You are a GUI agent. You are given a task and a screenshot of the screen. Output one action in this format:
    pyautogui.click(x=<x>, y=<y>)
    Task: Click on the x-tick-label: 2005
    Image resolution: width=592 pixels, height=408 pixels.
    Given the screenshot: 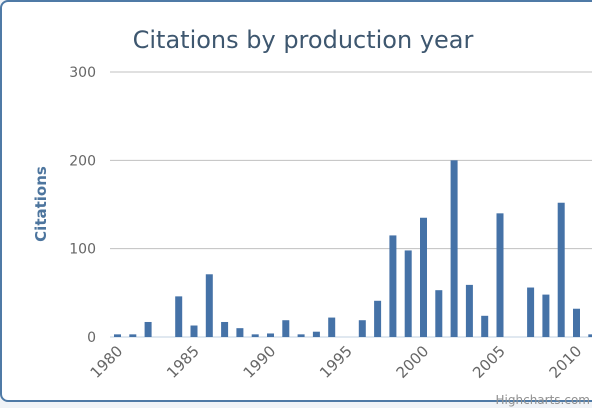 What is the action you would take?
    pyautogui.click(x=489, y=362)
    